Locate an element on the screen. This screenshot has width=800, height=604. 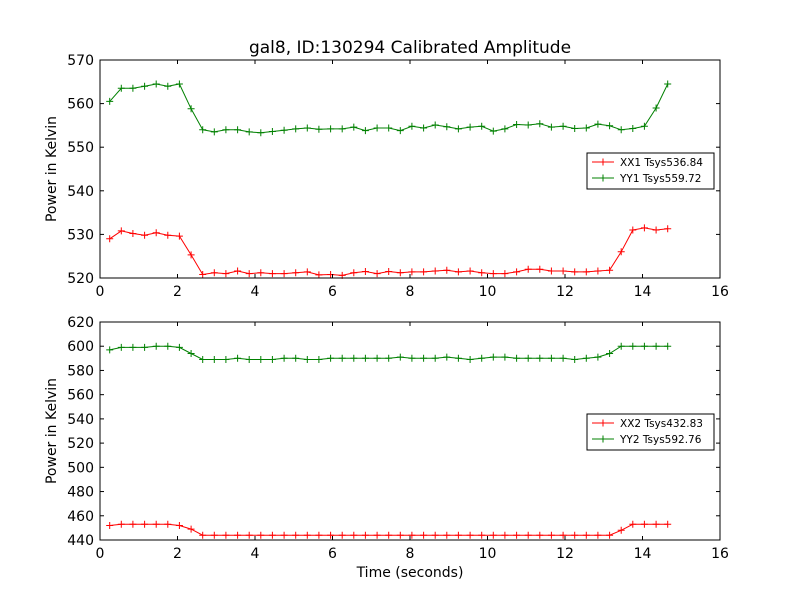
y-tick-label: 540 is located at coordinates (80, 420).